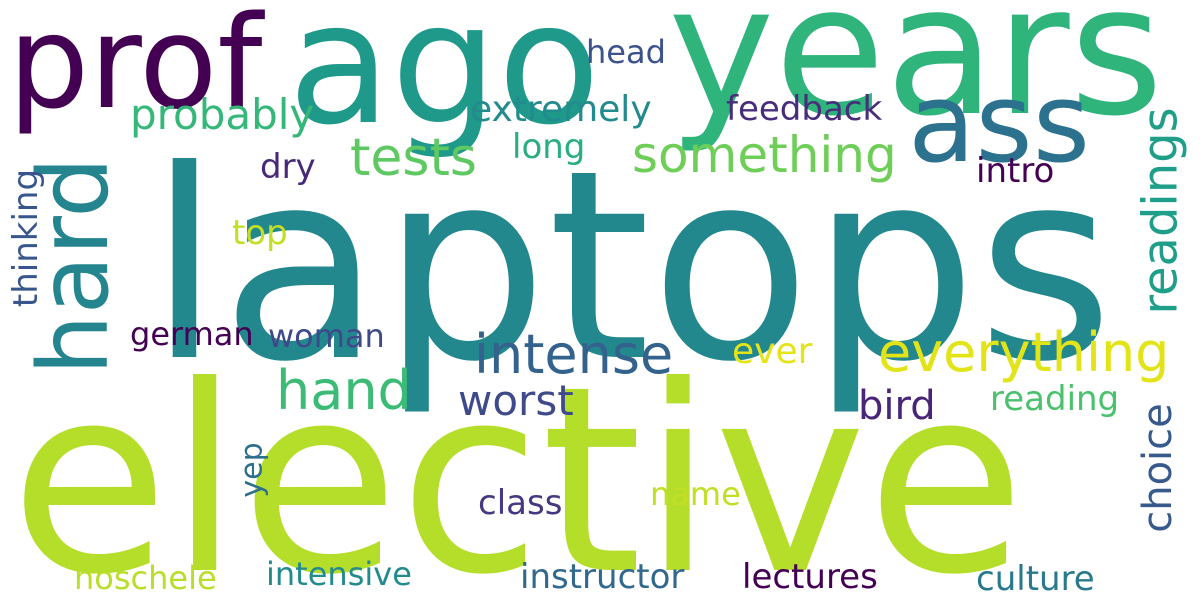 The image size is (1200, 600). What do you see at coordinates (602, 577) in the screenshot?
I see `word-instructor: instructor` at bounding box center [602, 577].